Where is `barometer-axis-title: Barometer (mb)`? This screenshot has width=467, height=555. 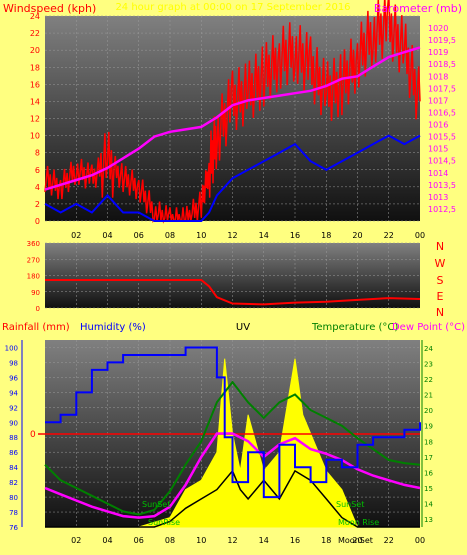
barometer-axis-title: Barometer (mb) is located at coordinates (418, 8).